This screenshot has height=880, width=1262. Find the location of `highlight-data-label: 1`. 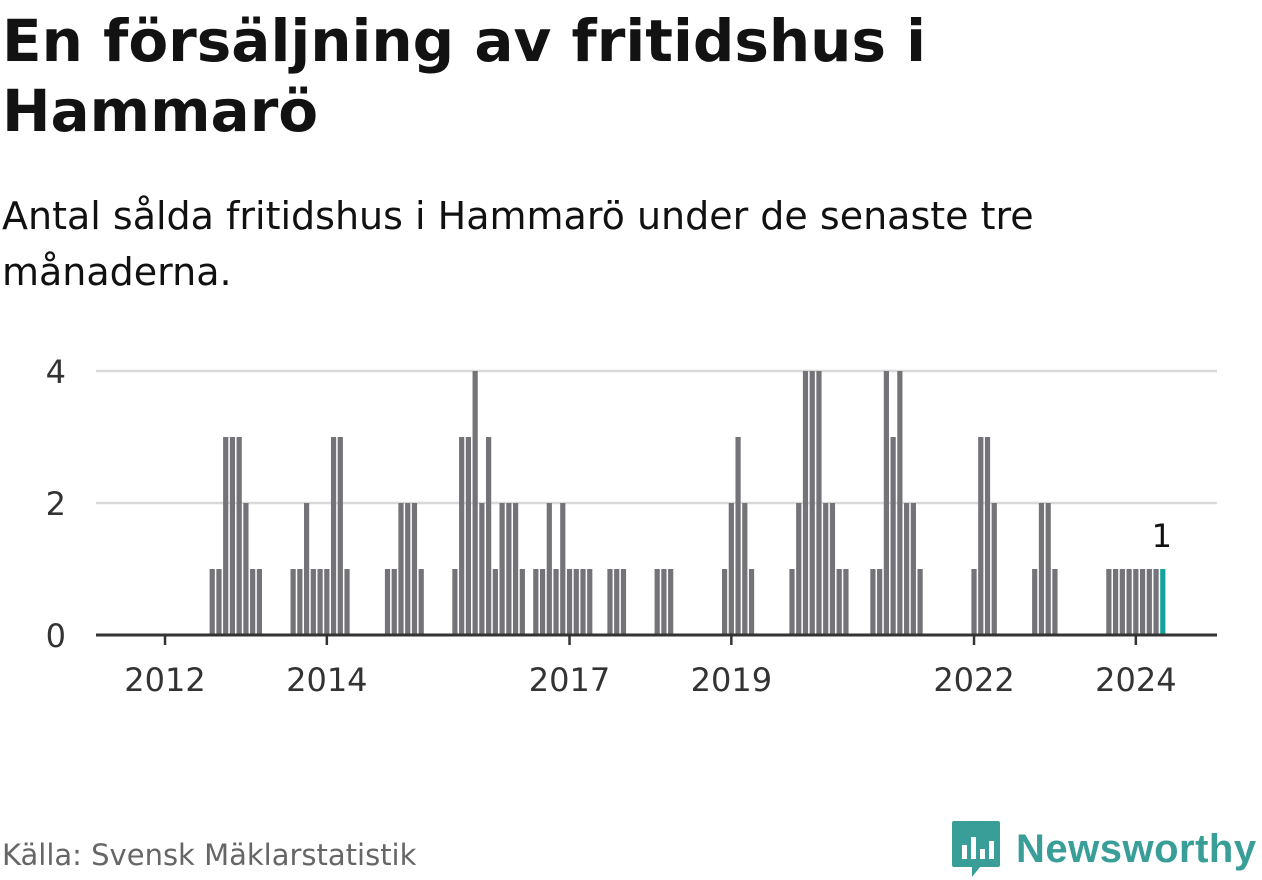

highlight-data-label: 1 is located at coordinates (1162, 536).